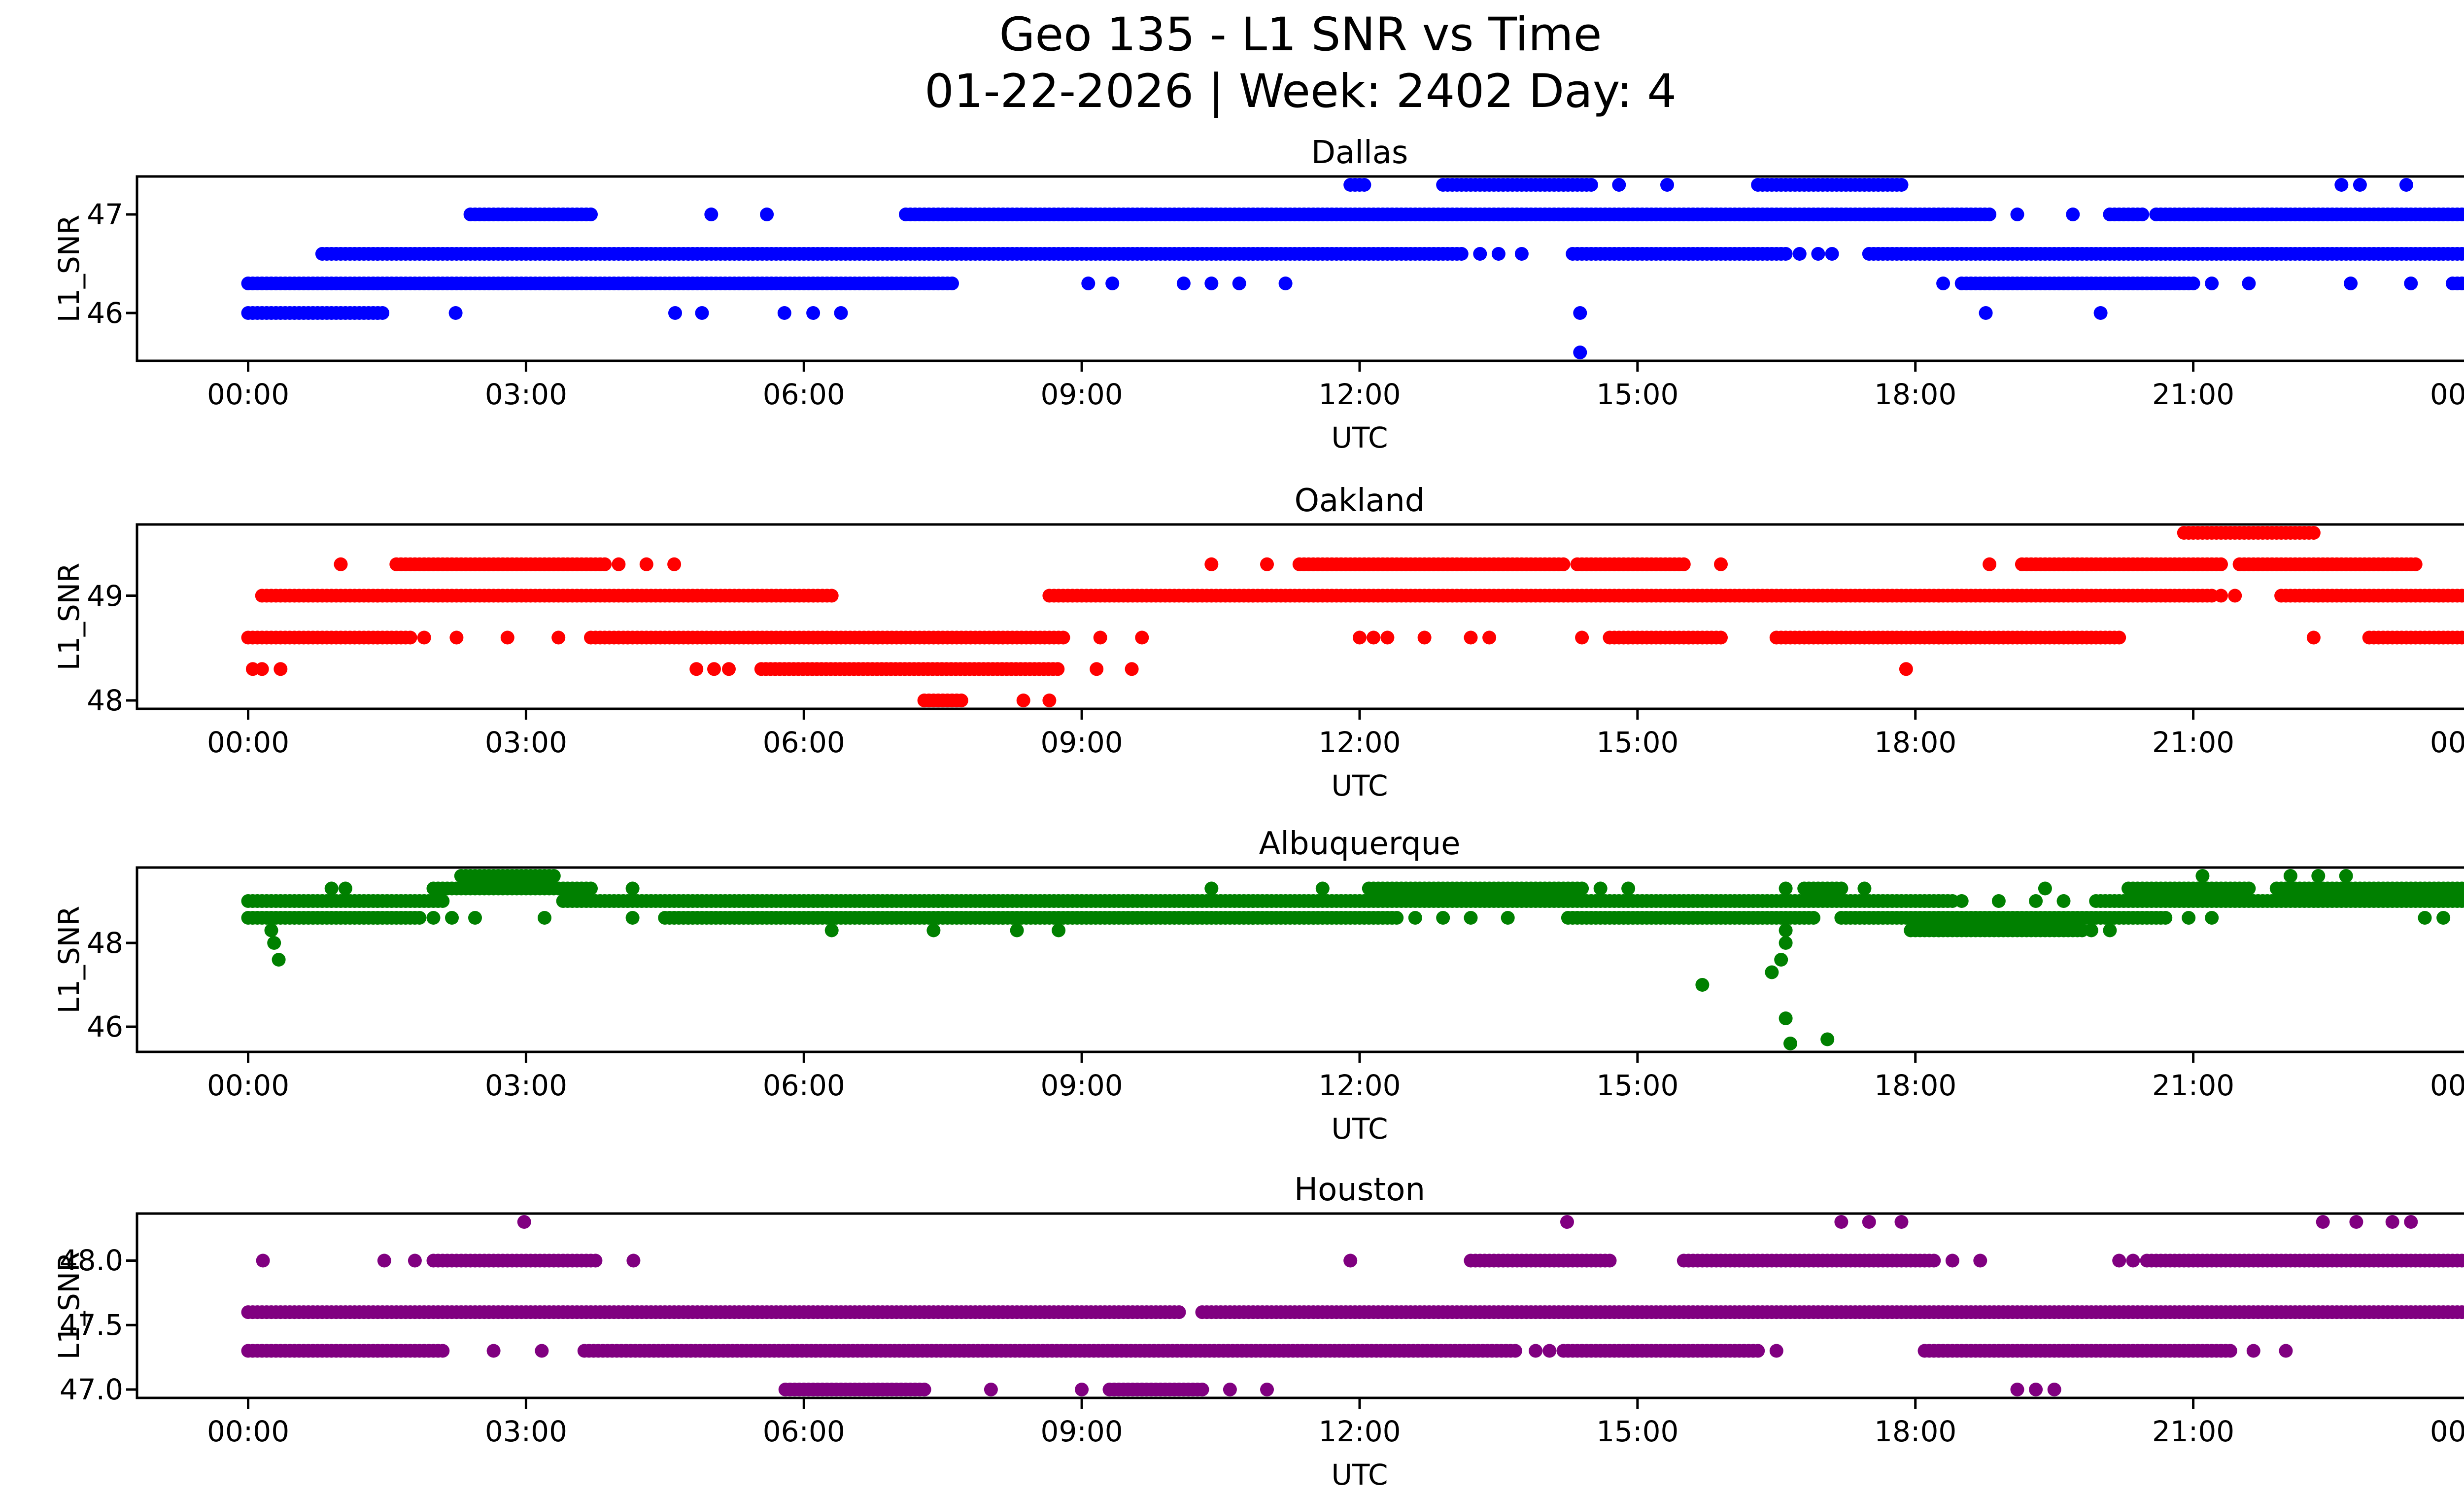  What do you see at coordinates (1915, 394) in the screenshot?
I see `dallas-xtick-label-6: 18:00` at bounding box center [1915, 394].